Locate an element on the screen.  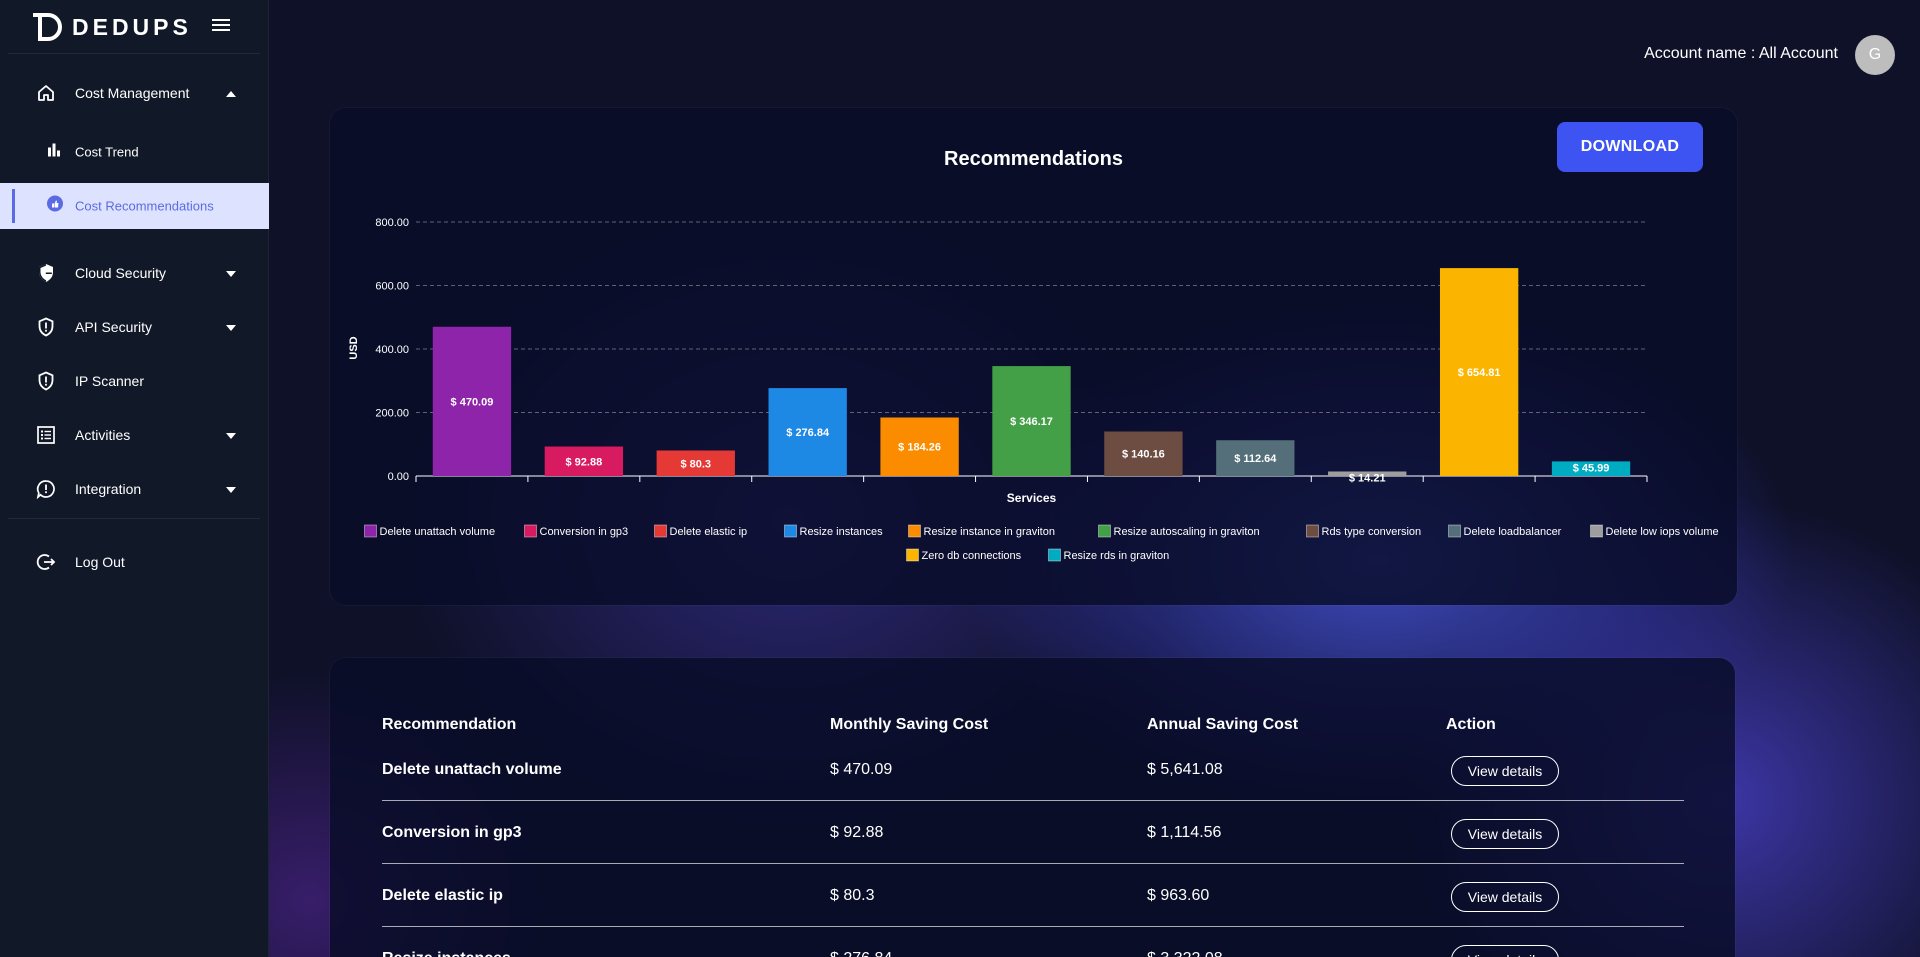
x-axis-title: Services is located at coordinates (1032, 498).